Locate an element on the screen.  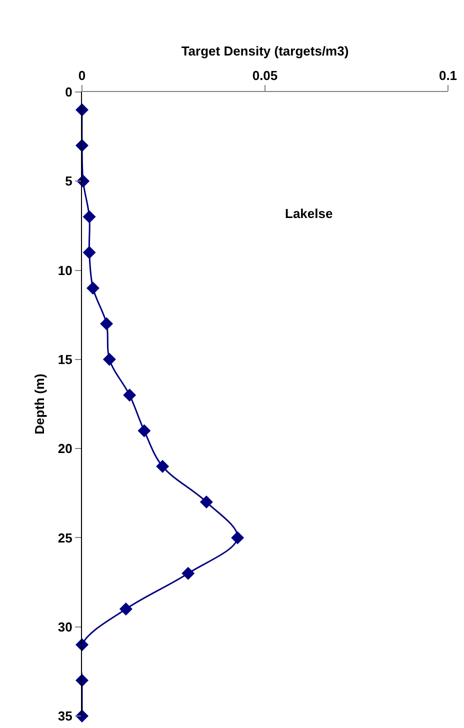
y-tick-label: 30 is located at coordinates (65, 626).